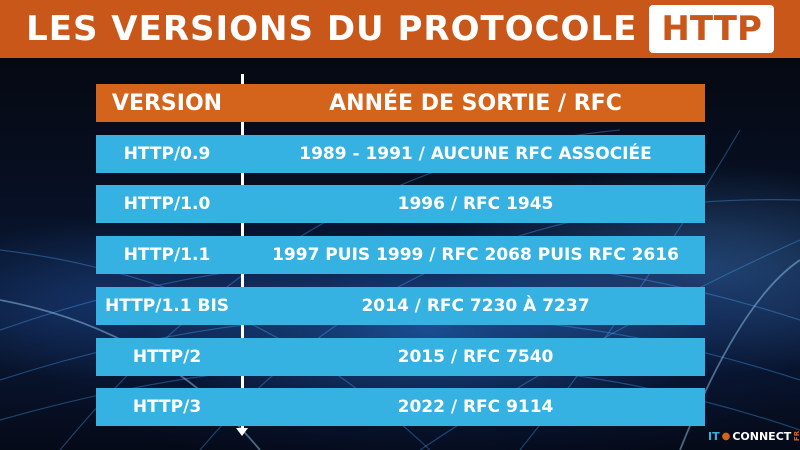 The image size is (800, 450). I want to click on row-version: HTTP/1.0, so click(167, 204).